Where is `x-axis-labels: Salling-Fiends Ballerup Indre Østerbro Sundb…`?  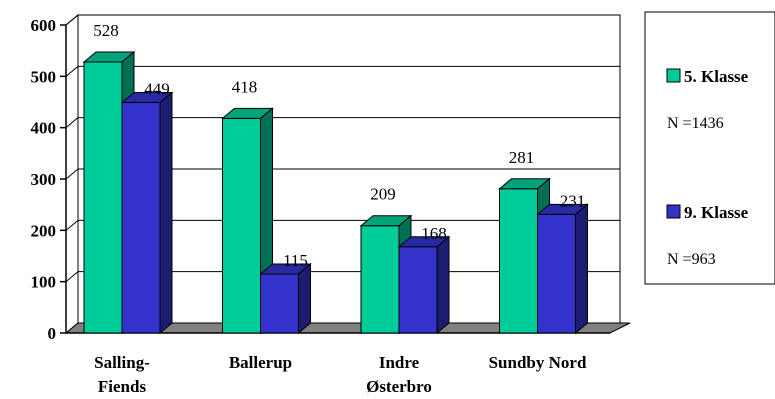
x-axis-labels: Salling-Fiends Ballerup Indre Østerbro Sundb… is located at coordinates (340, 374).